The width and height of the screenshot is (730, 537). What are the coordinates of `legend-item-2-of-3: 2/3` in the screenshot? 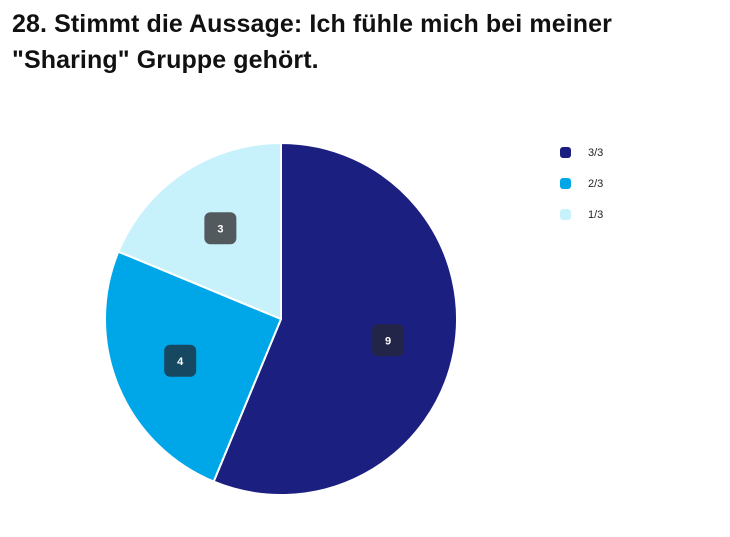 It's located at (581, 183).